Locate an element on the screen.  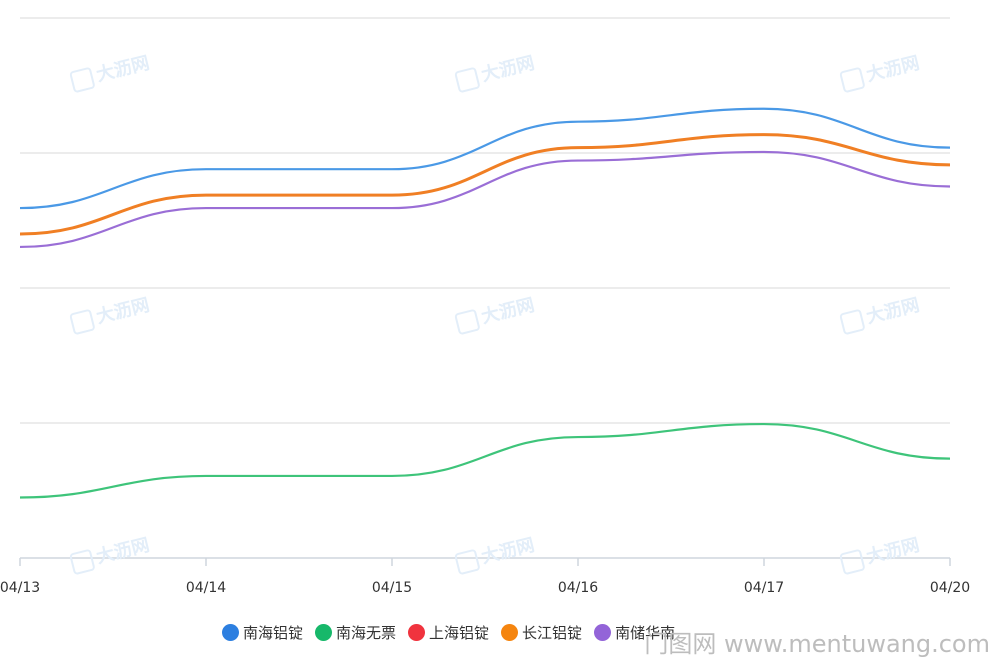
x-axis: 04/13 04/14 04/15 04/16 04/17 04/20 is located at coordinates (485, 577).